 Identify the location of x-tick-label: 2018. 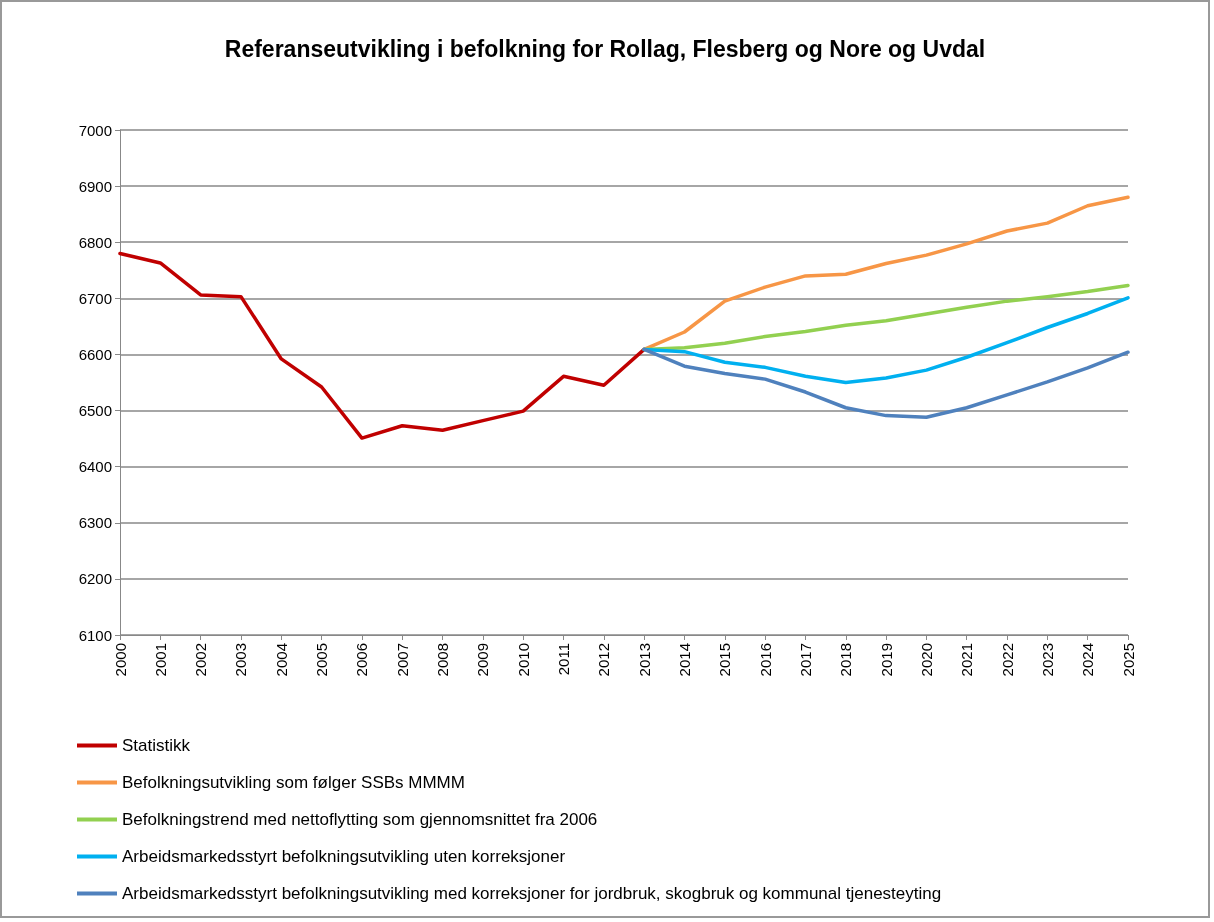
(846, 660).